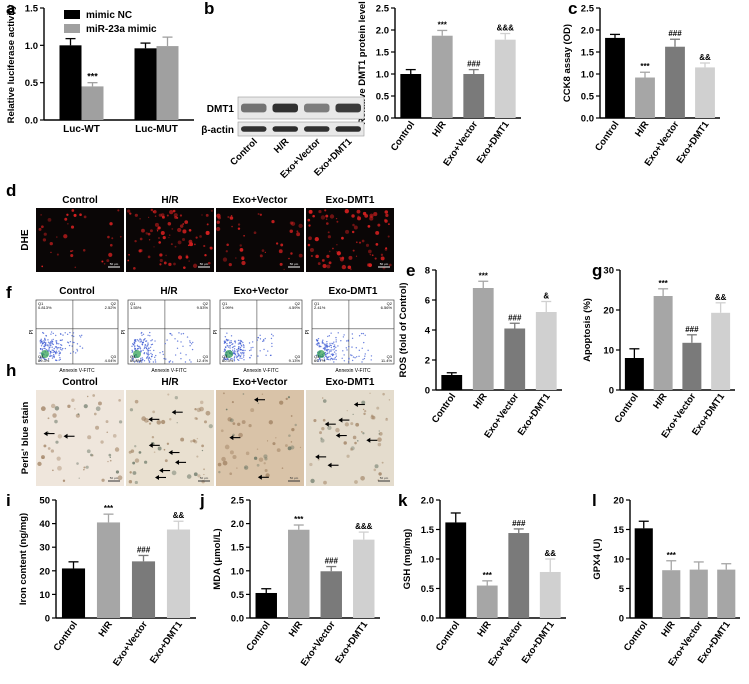  What do you see at coordinates (167, 83) in the screenshot?
I see `bar-a` at bounding box center [167, 83].